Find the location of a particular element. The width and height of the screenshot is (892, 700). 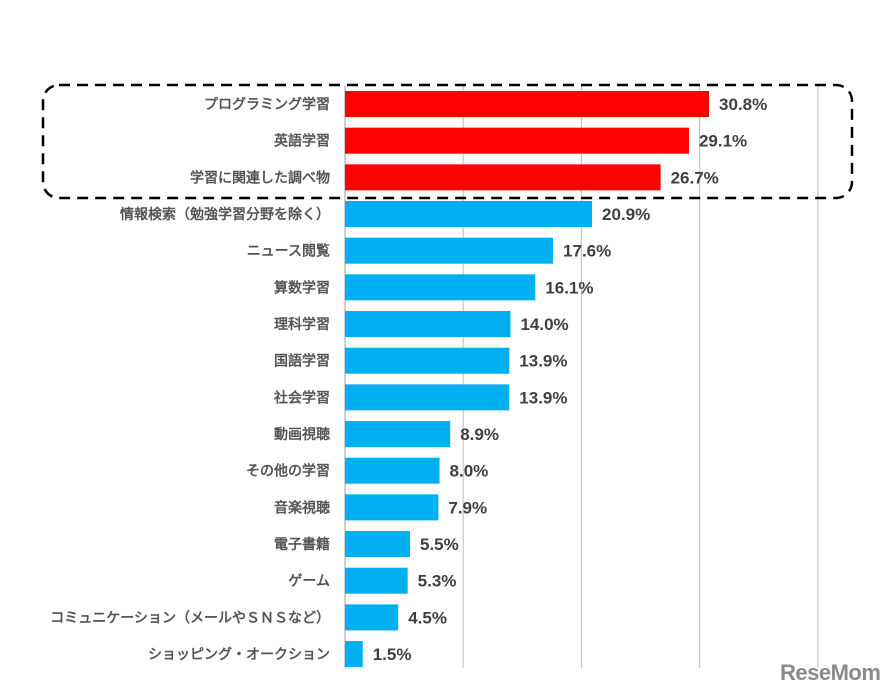

category-label: 情報検索（勉強学習分野を除く） is located at coordinates (225, 214).